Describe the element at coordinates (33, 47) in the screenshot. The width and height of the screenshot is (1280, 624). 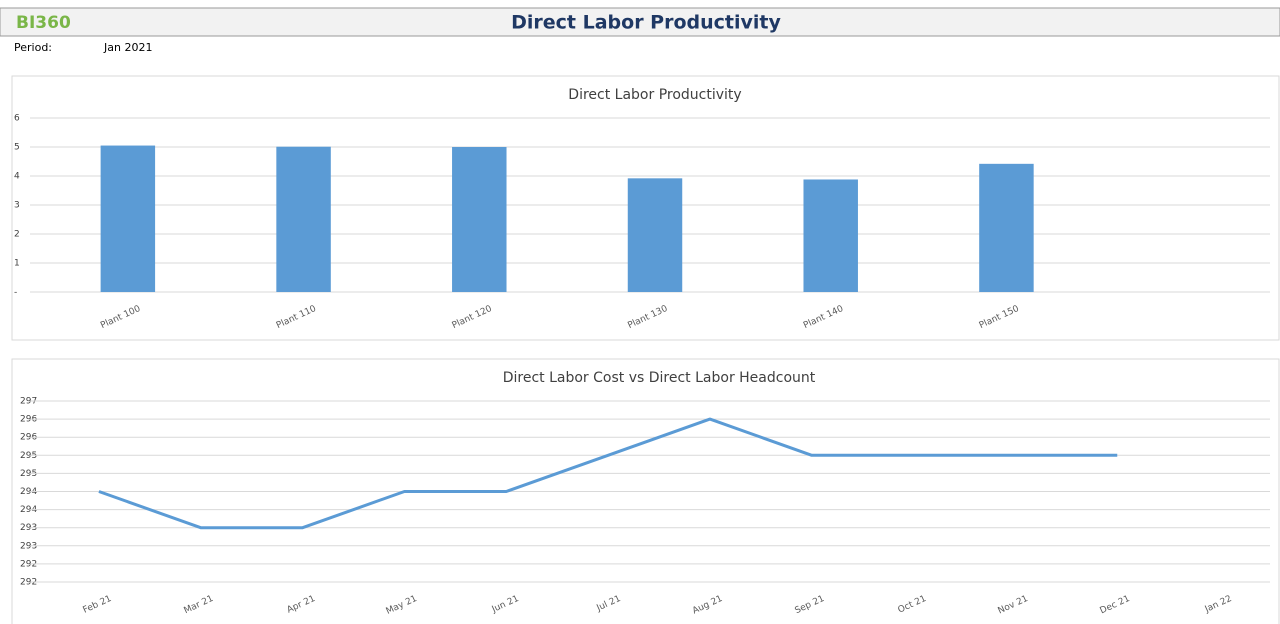
I see `period-label: Period:` at that location.